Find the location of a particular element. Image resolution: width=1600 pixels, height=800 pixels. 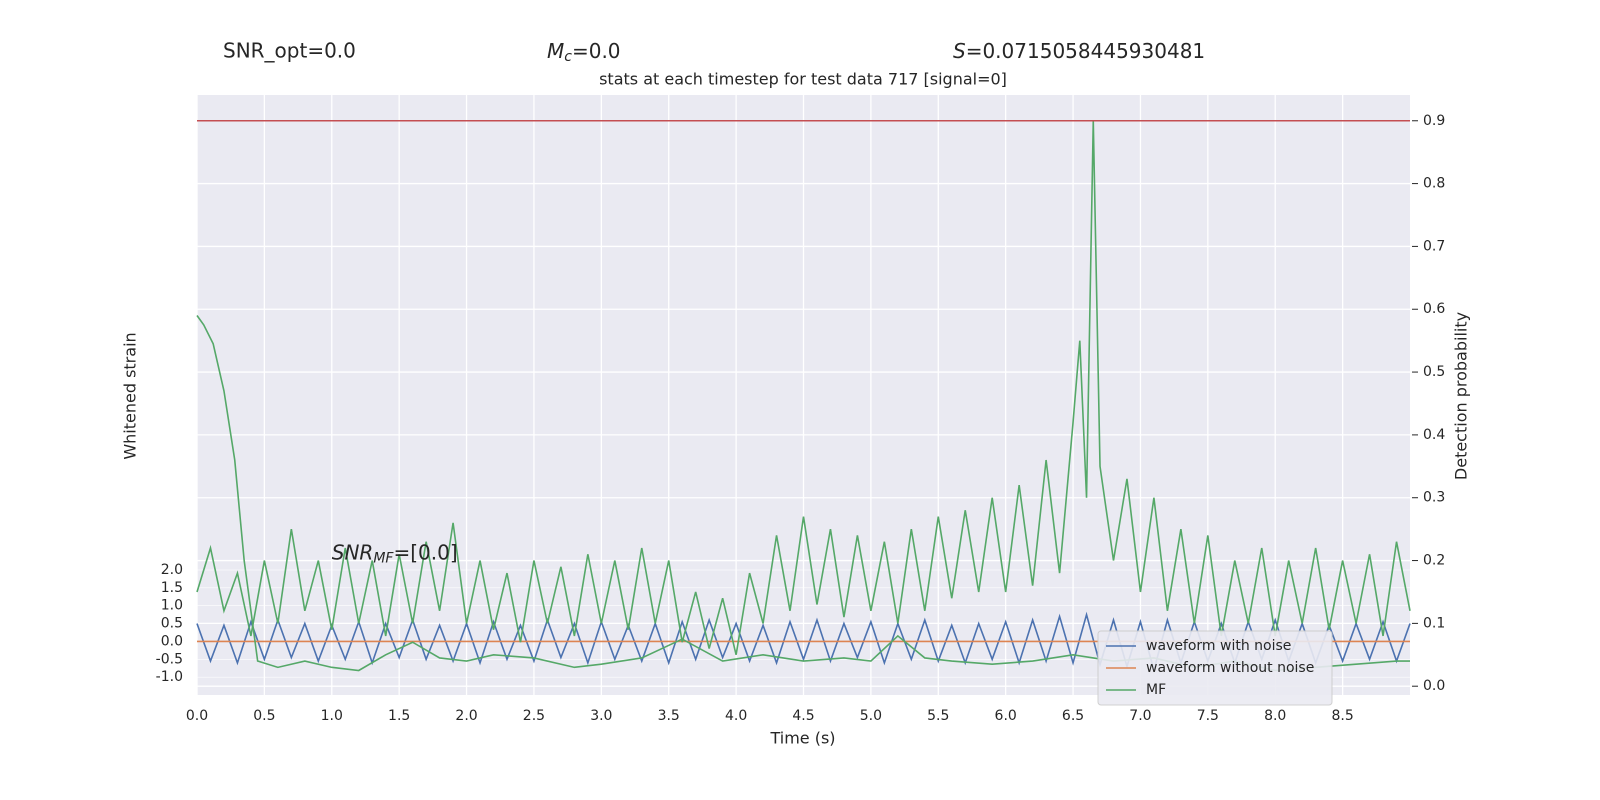

y2-tick-label: 0.4 is located at coordinates (1434, 435).